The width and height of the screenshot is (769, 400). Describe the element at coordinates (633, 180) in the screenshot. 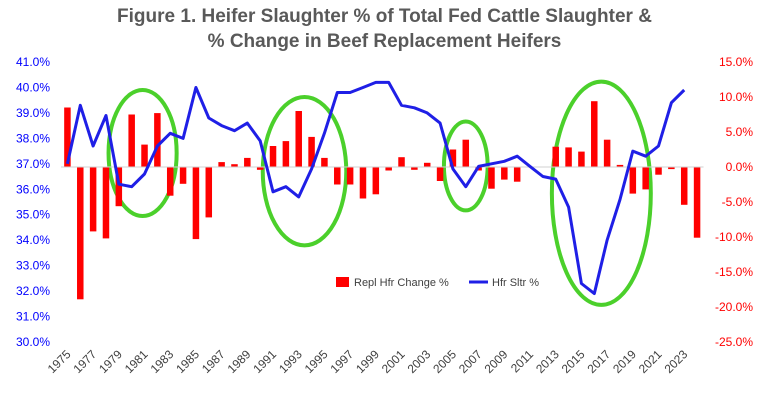

I see `bar-2019` at that location.